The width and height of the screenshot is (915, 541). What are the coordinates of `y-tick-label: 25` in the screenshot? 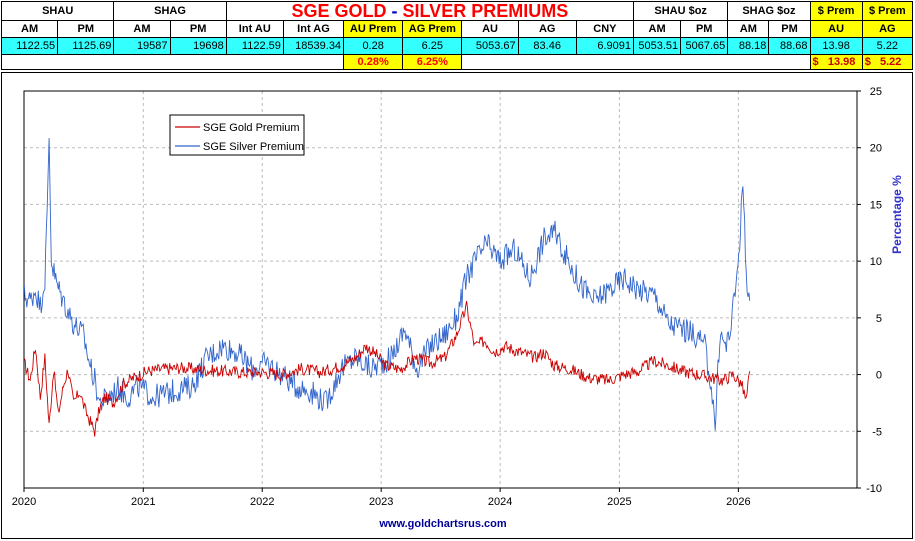 It's located at (876, 92).